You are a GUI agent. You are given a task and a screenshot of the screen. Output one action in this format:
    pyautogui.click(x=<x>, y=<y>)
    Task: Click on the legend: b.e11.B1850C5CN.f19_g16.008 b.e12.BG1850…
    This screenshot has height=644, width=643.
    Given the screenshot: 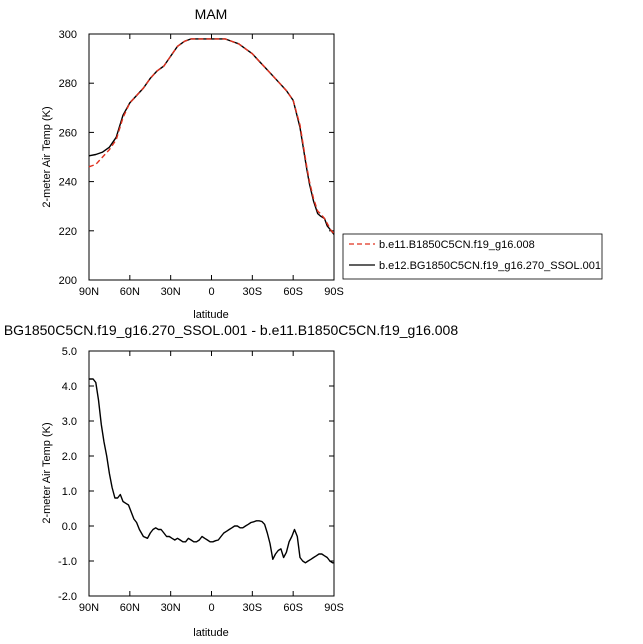 What is the action you would take?
    pyautogui.click(x=472, y=256)
    